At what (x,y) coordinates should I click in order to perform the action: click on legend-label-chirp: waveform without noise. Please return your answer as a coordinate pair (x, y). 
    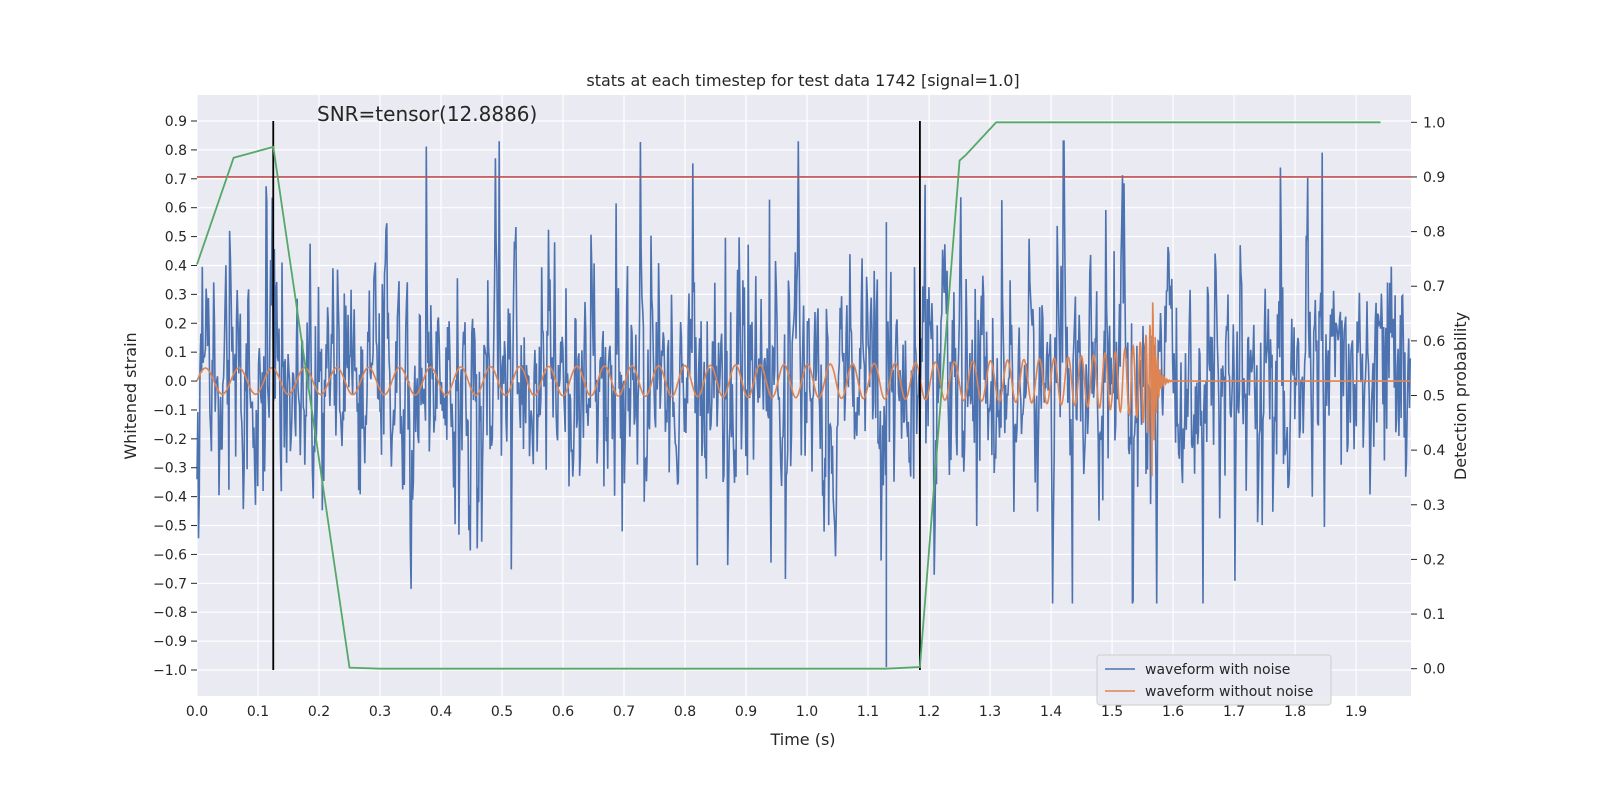
    Looking at the image, I should click on (1229, 692).